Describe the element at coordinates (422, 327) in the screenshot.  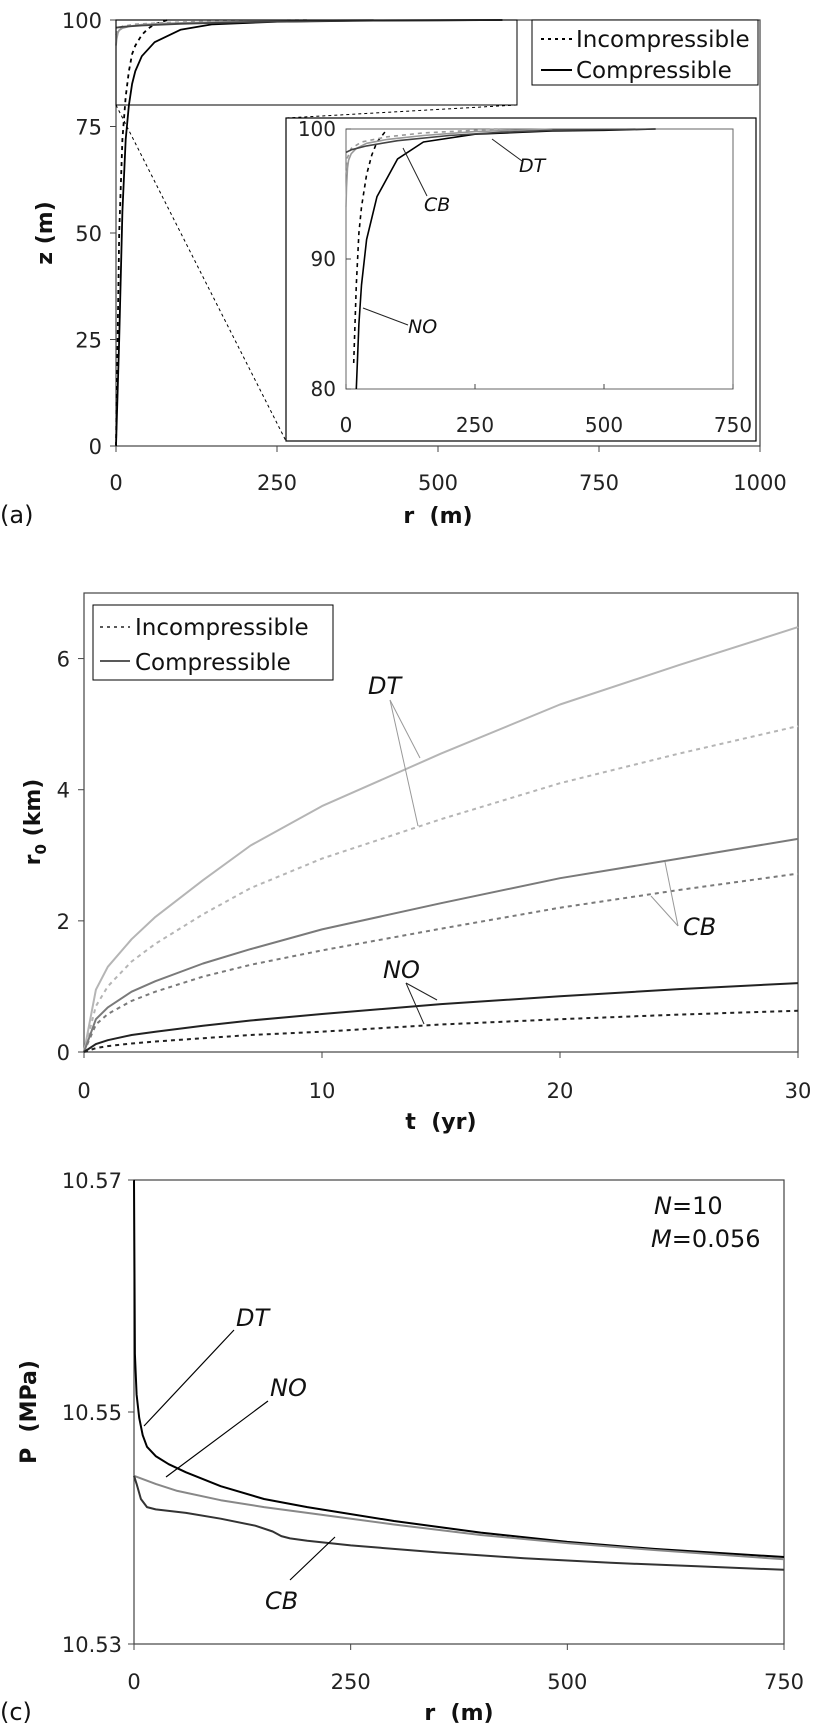
I see `inset-annotation-no: NO` at that location.